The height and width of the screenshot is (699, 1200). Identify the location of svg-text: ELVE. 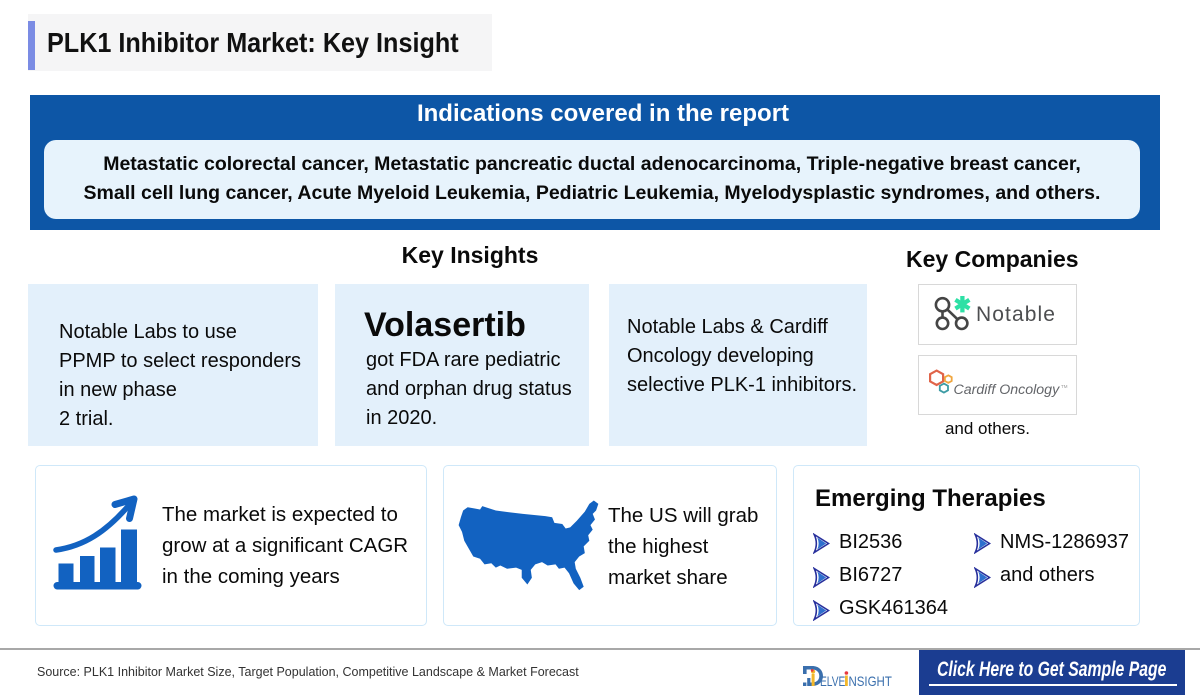
(832, 681).